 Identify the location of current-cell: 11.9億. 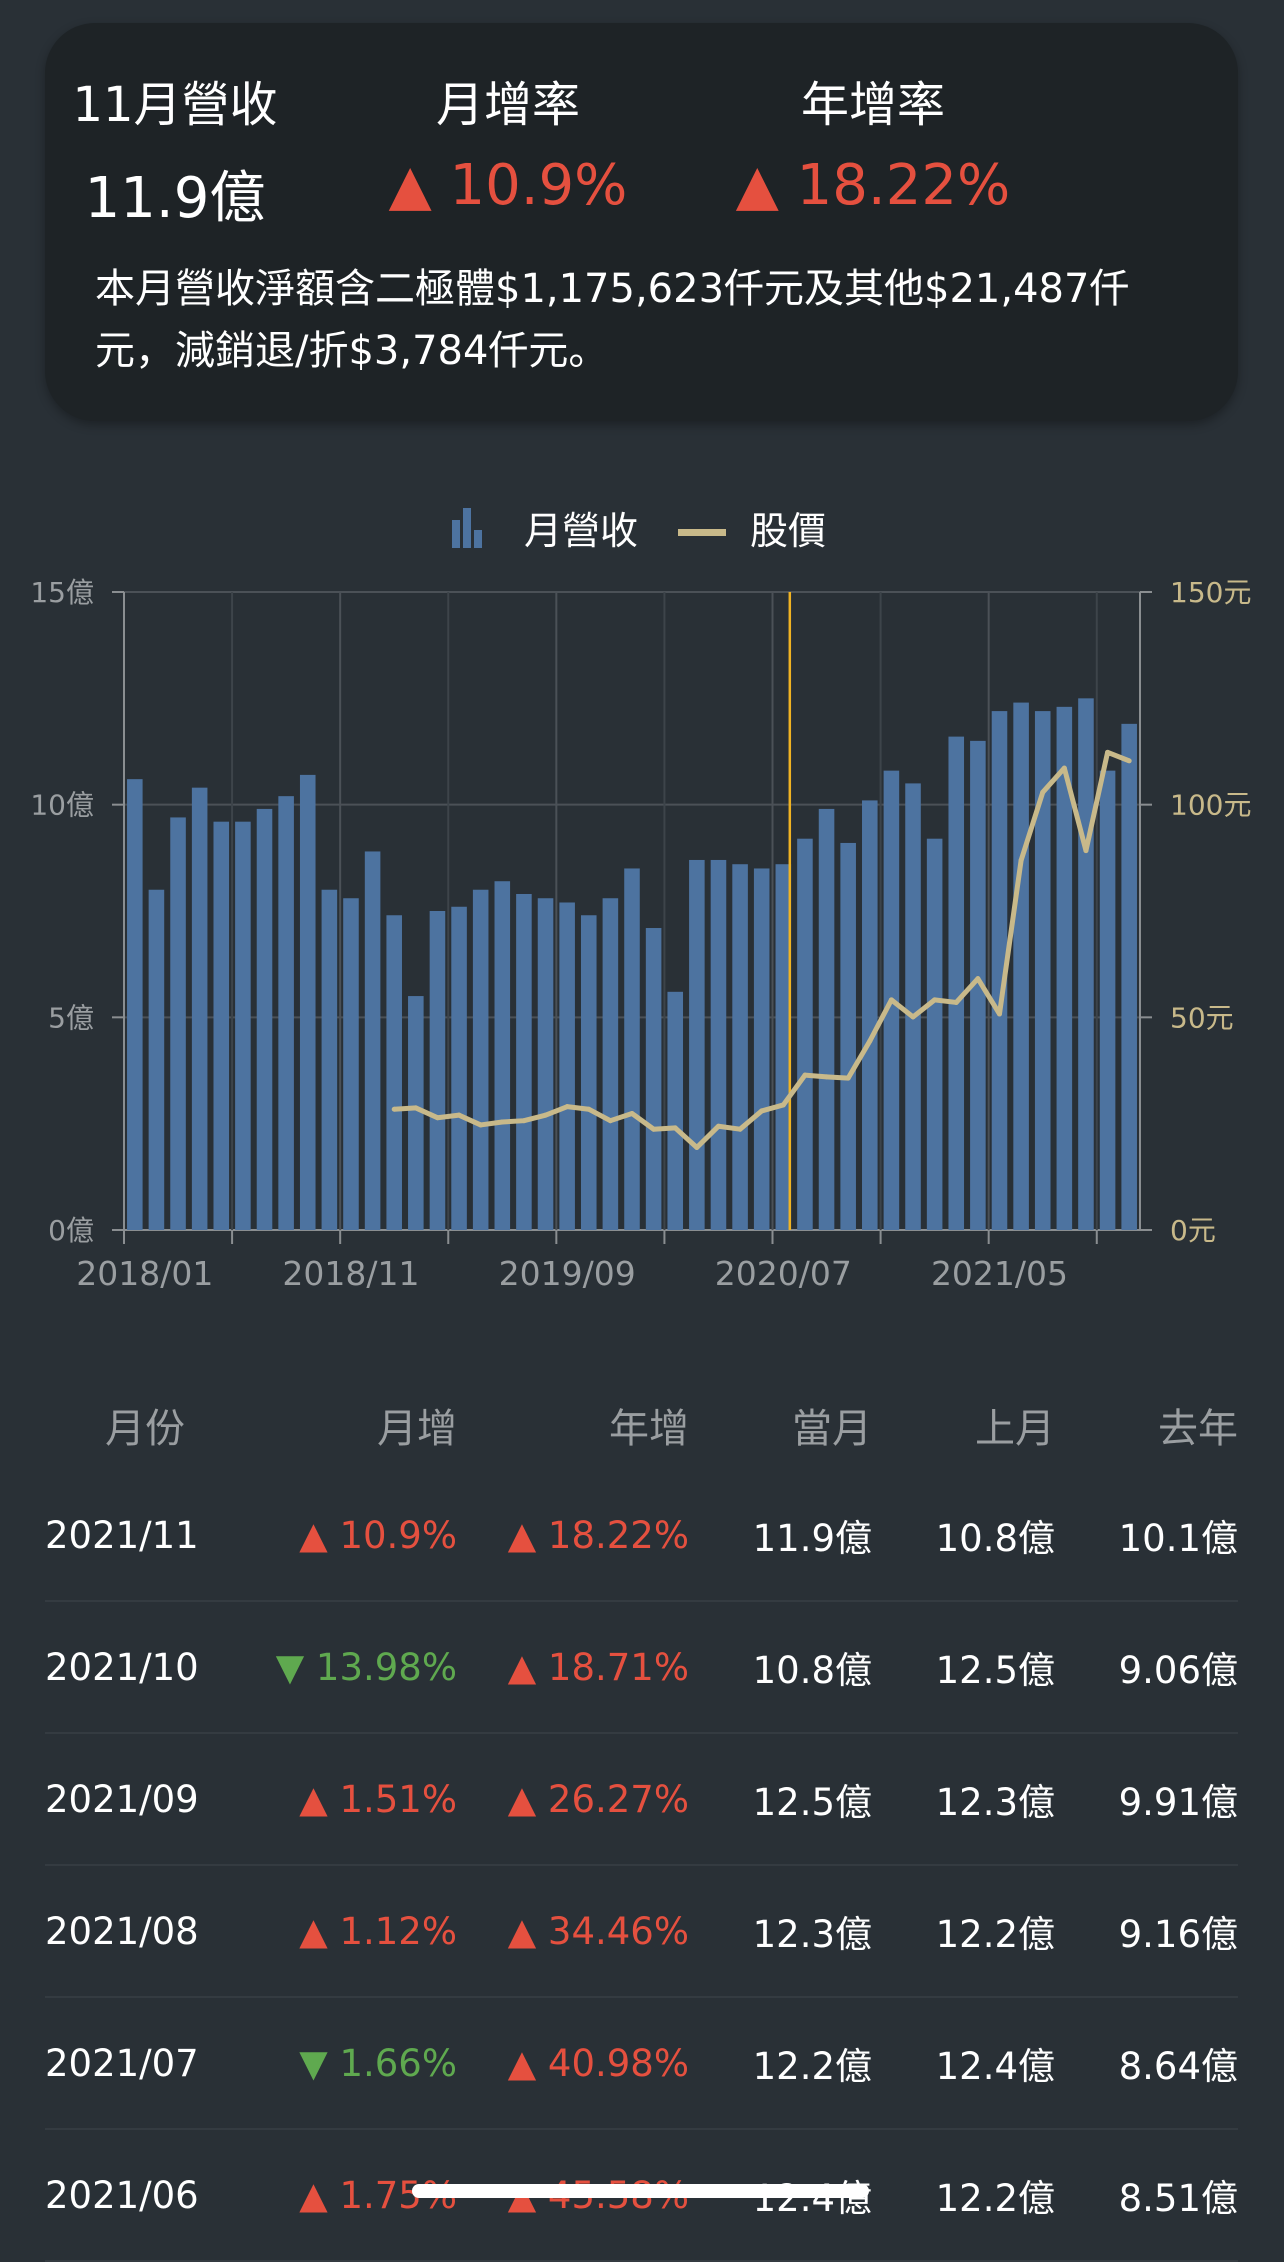
(812, 1538).